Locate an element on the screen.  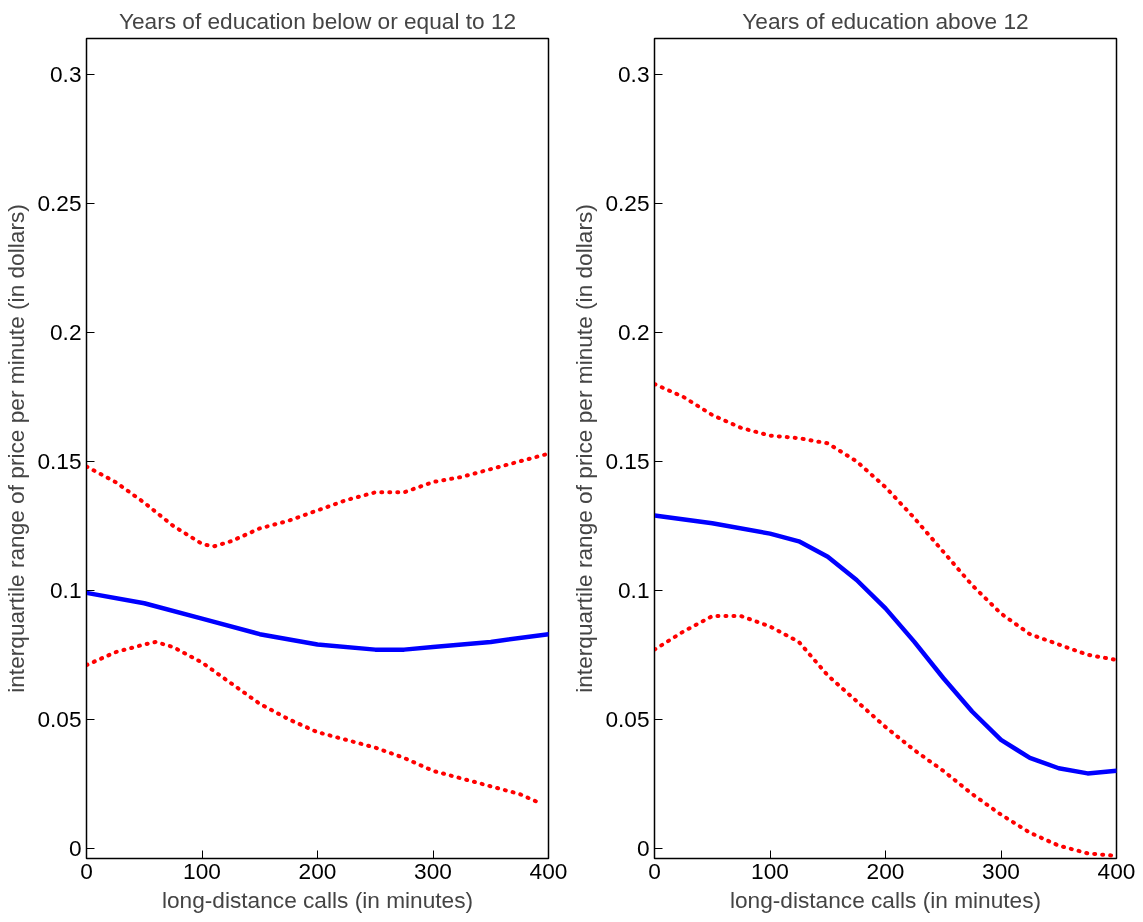
chart-title: Years of education below or equal to 12 is located at coordinates (317, 20).